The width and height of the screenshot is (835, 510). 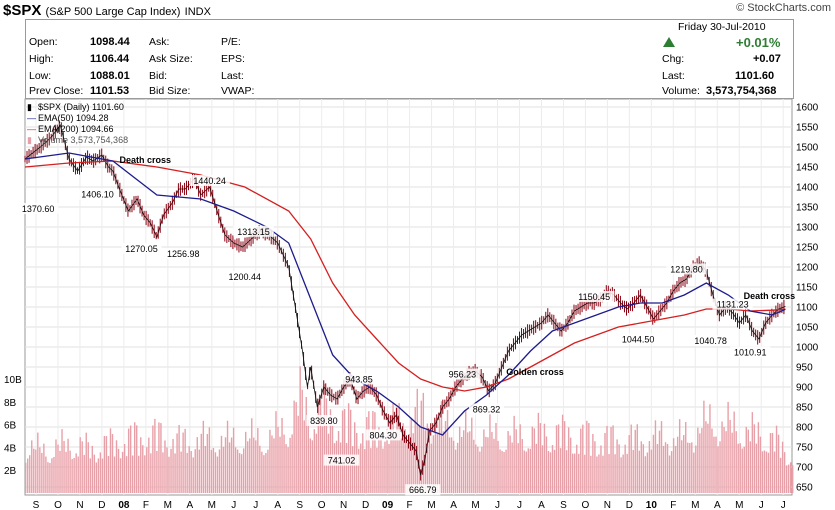 I want to click on price-label: 741.02, so click(x=342, y=461).